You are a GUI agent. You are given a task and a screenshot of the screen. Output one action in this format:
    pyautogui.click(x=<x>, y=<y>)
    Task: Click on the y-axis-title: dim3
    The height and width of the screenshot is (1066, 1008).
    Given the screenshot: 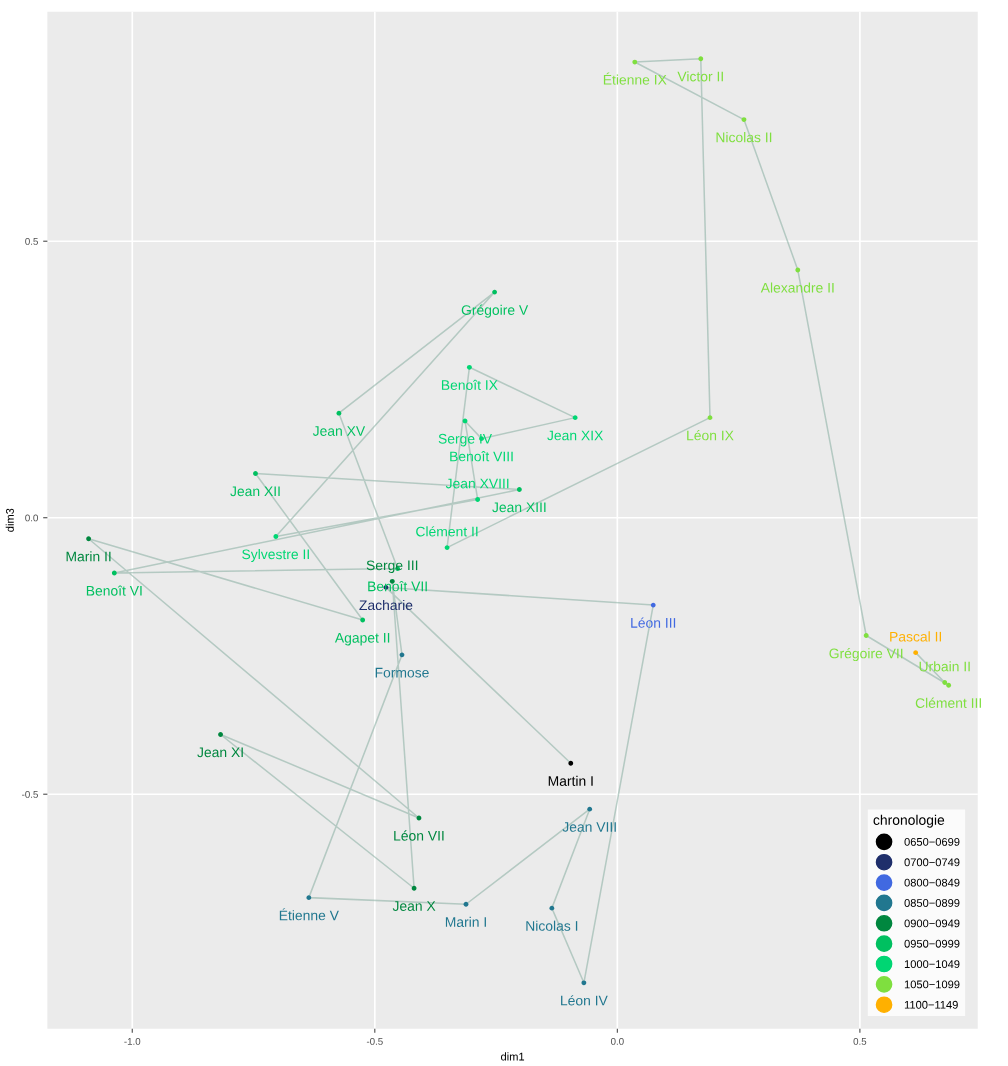 What is the action you would take?
    pyautogui.click(x=9, y=520)
    